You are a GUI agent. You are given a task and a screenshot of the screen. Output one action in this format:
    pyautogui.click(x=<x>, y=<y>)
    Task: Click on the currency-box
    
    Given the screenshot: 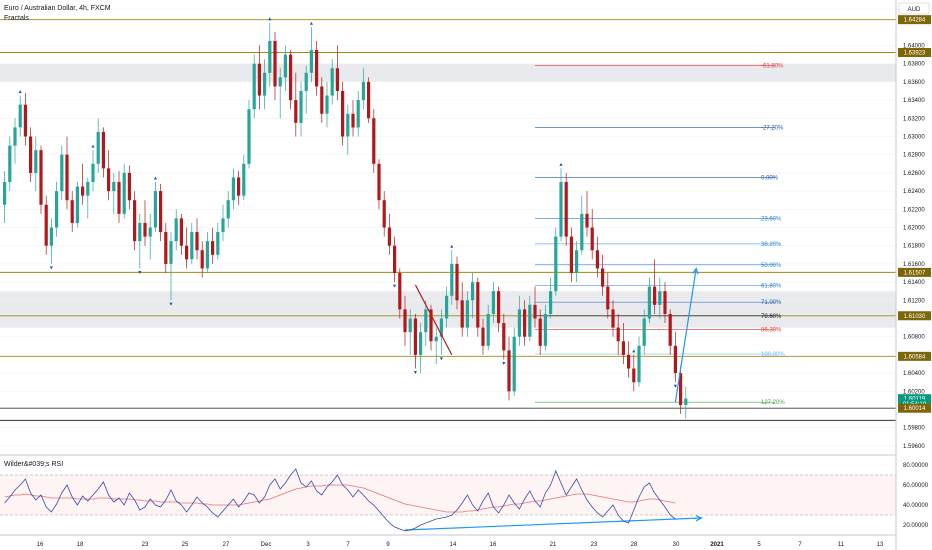 What is the action you would take?
    pyautogui.click(x=914, y=8)
    